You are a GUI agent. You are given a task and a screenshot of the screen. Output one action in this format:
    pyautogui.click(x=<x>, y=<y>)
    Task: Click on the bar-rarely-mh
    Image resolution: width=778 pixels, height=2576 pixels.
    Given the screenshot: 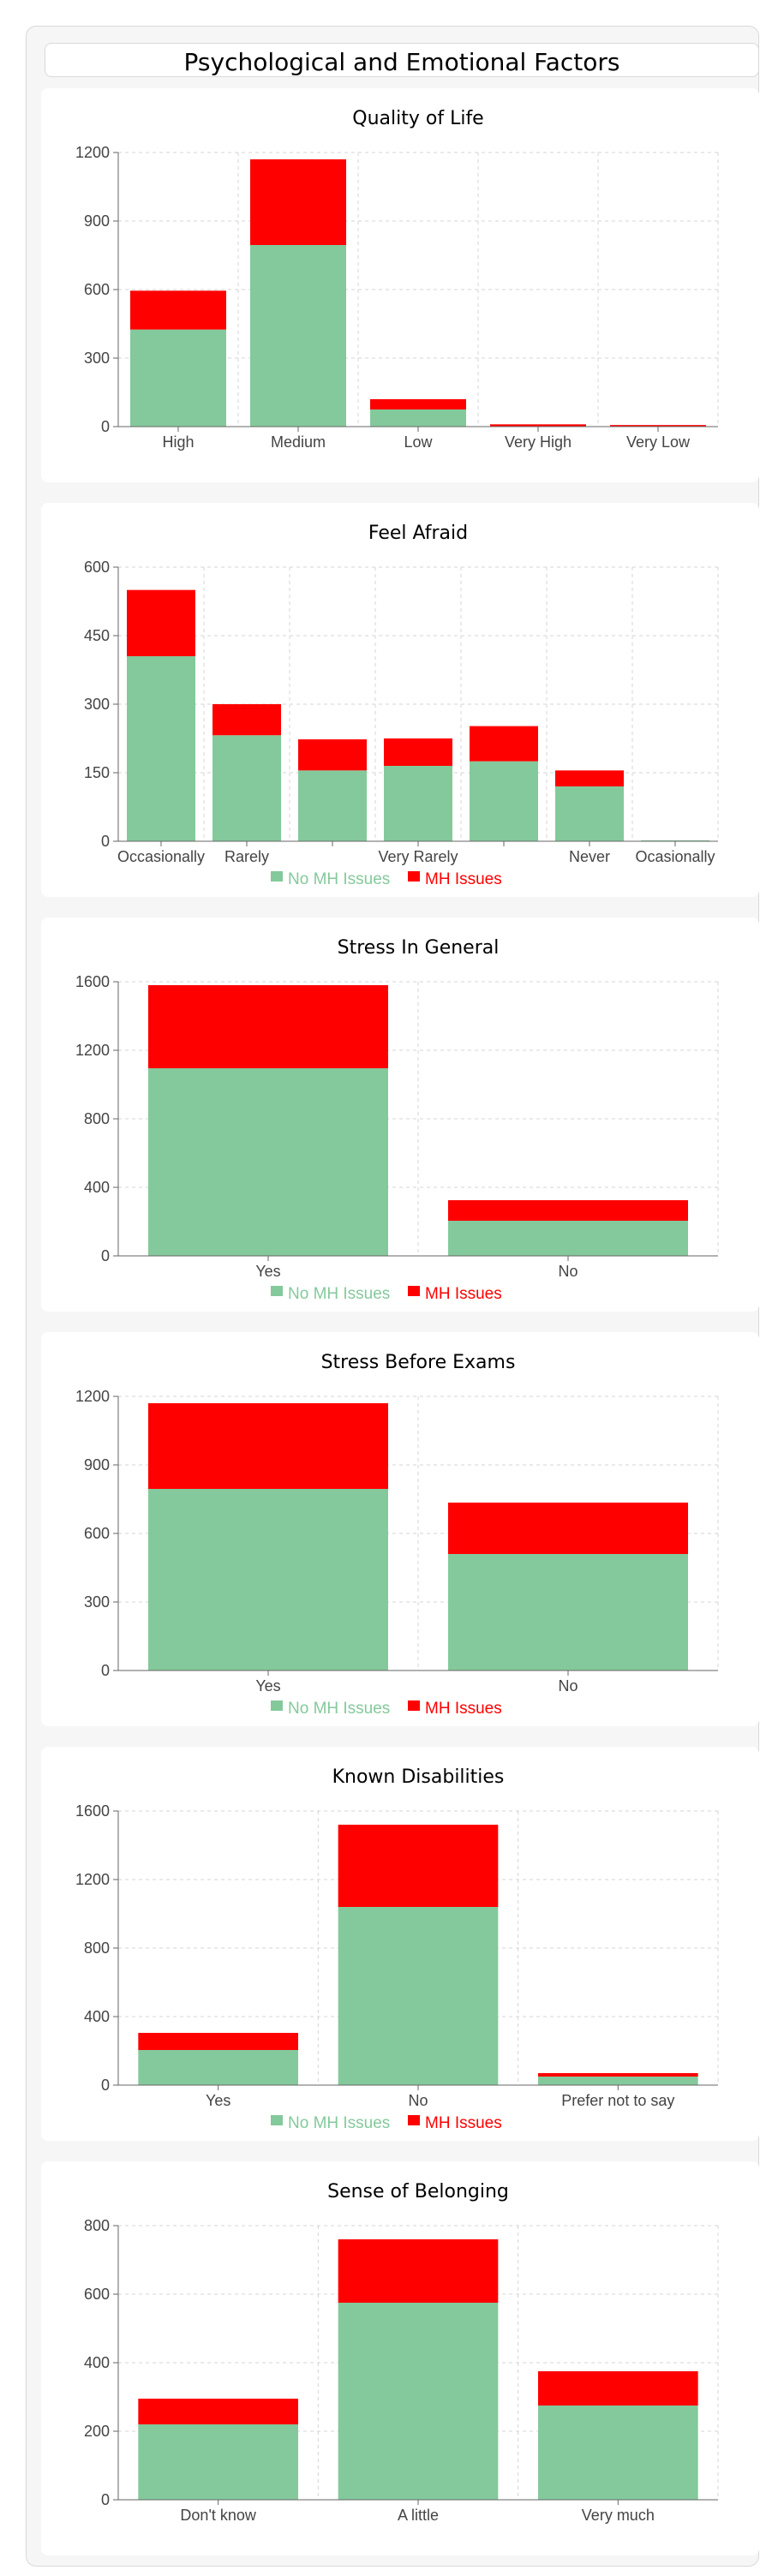 What is the action you would take?
    pyautogui.click(x=246, y=720)
    